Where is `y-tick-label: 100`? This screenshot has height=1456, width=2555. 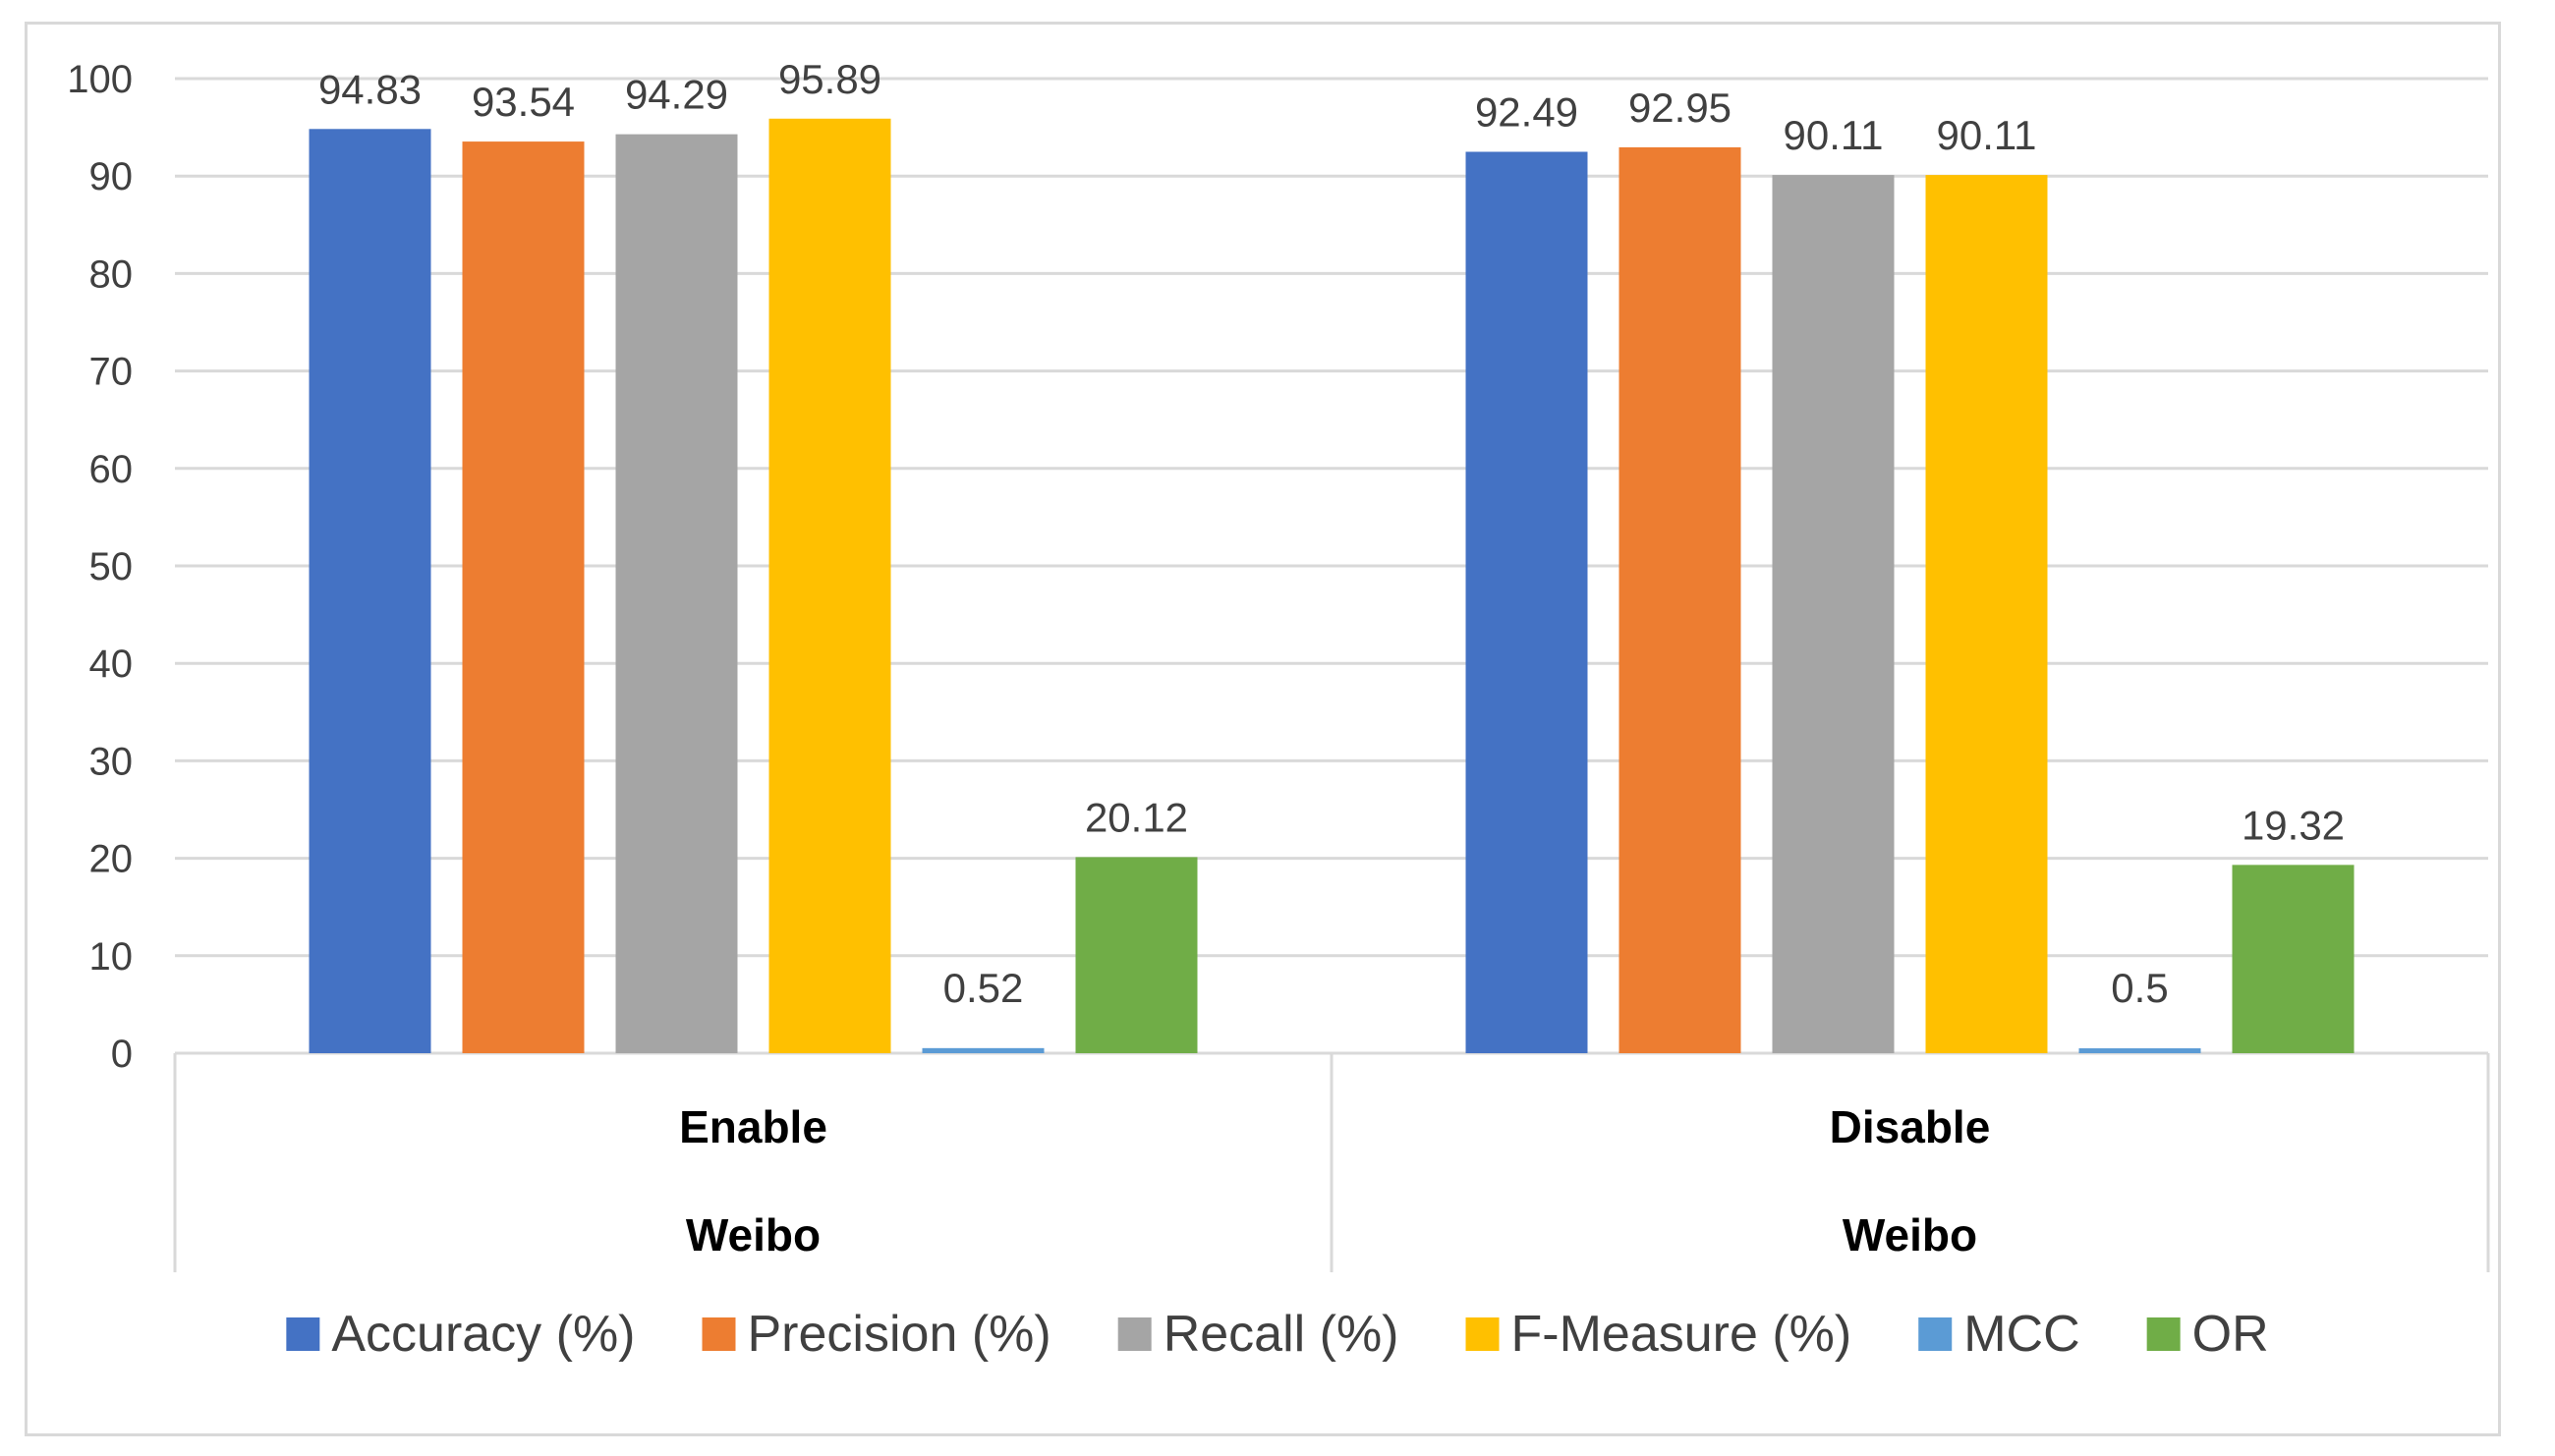
y-tick-label: 100 is located at coordinates (100, 79).